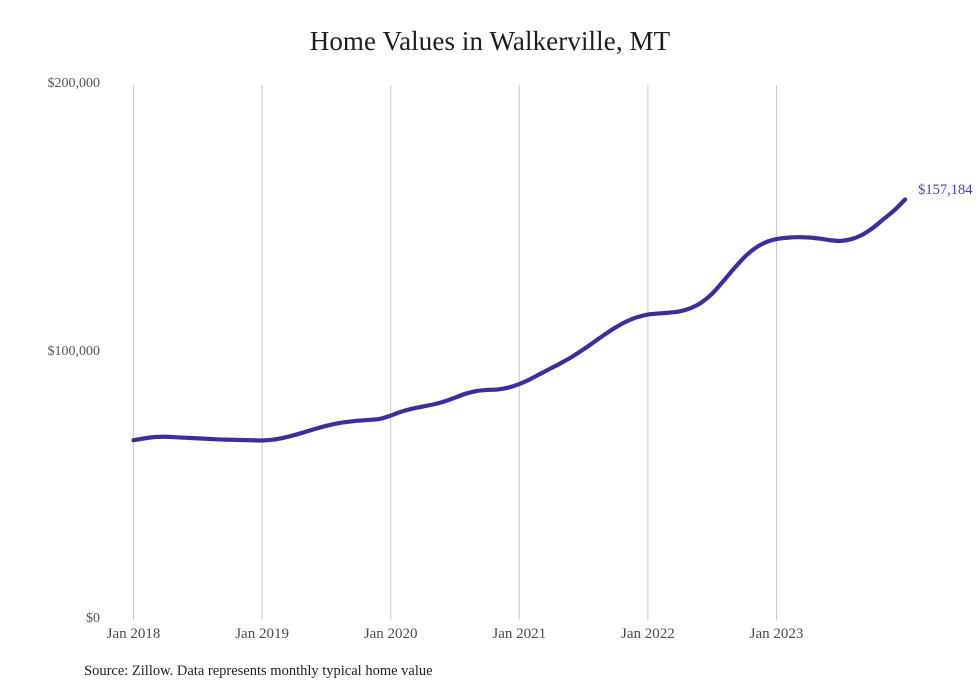 The width and height of the screenshot is (980, 699). Describe the element at coordinates (945, 189) in the screenshot. I see `end-value-annotation: $157,184` at that location.